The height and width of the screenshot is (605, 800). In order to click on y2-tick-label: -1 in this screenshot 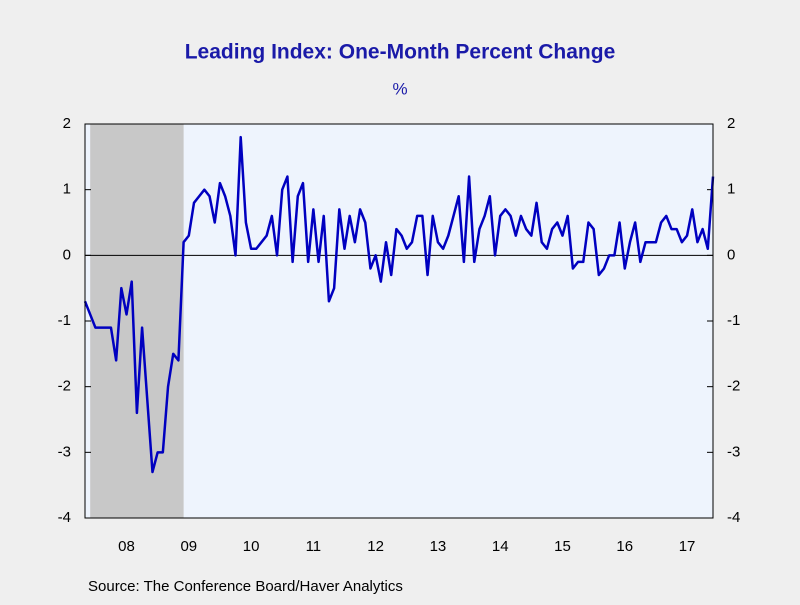, I will do `click(733, 320)`.